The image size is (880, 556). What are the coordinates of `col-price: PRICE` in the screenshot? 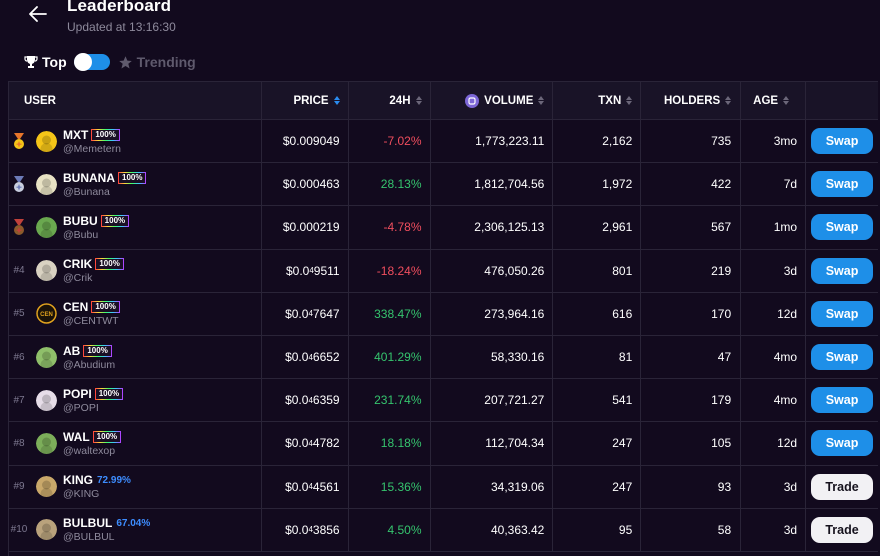 It's located at (305, 100).